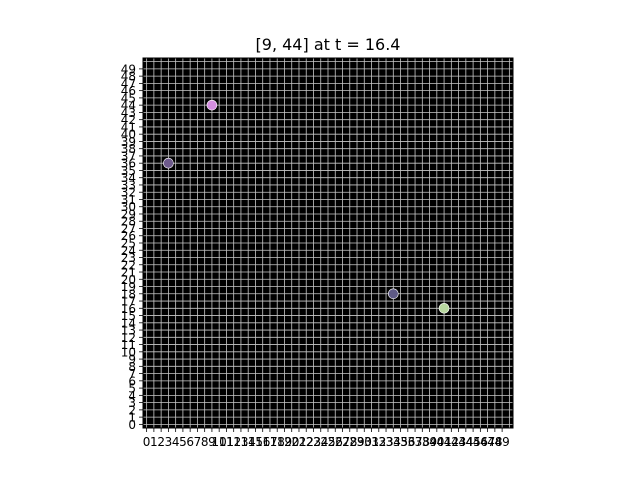 The height and width of the screenshot is (480, 640). I want to click on x-tick-label: 44, so click(465, 442).